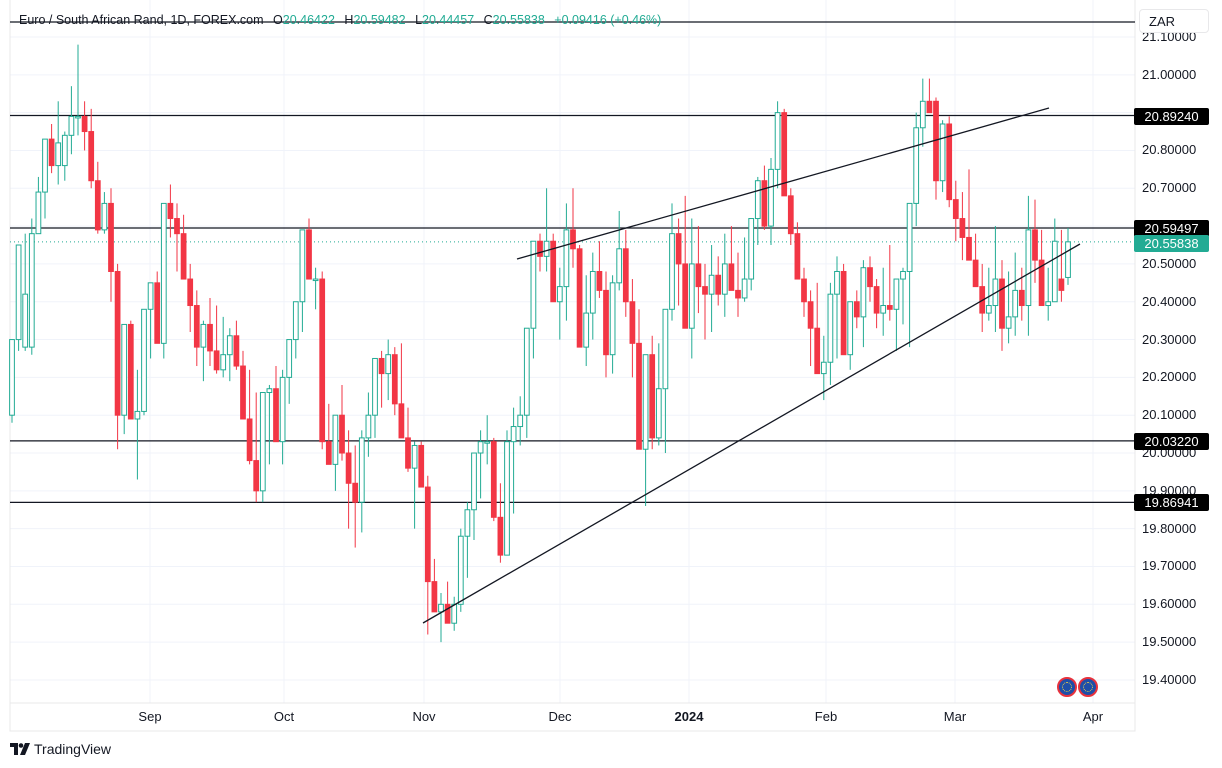  I want to click on tradingview-logo: TradingView, so click(60, 749).